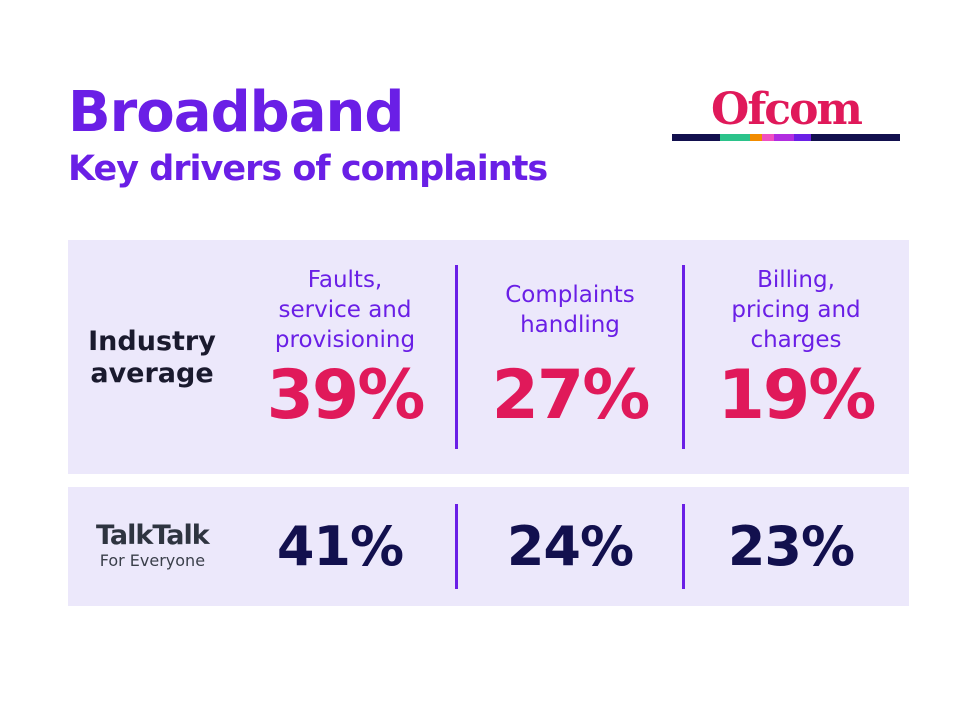  What do you see at coordinates (346, 395) in the screenshot?
I see `industry-value: 39%` at bounding box center [346, 395].